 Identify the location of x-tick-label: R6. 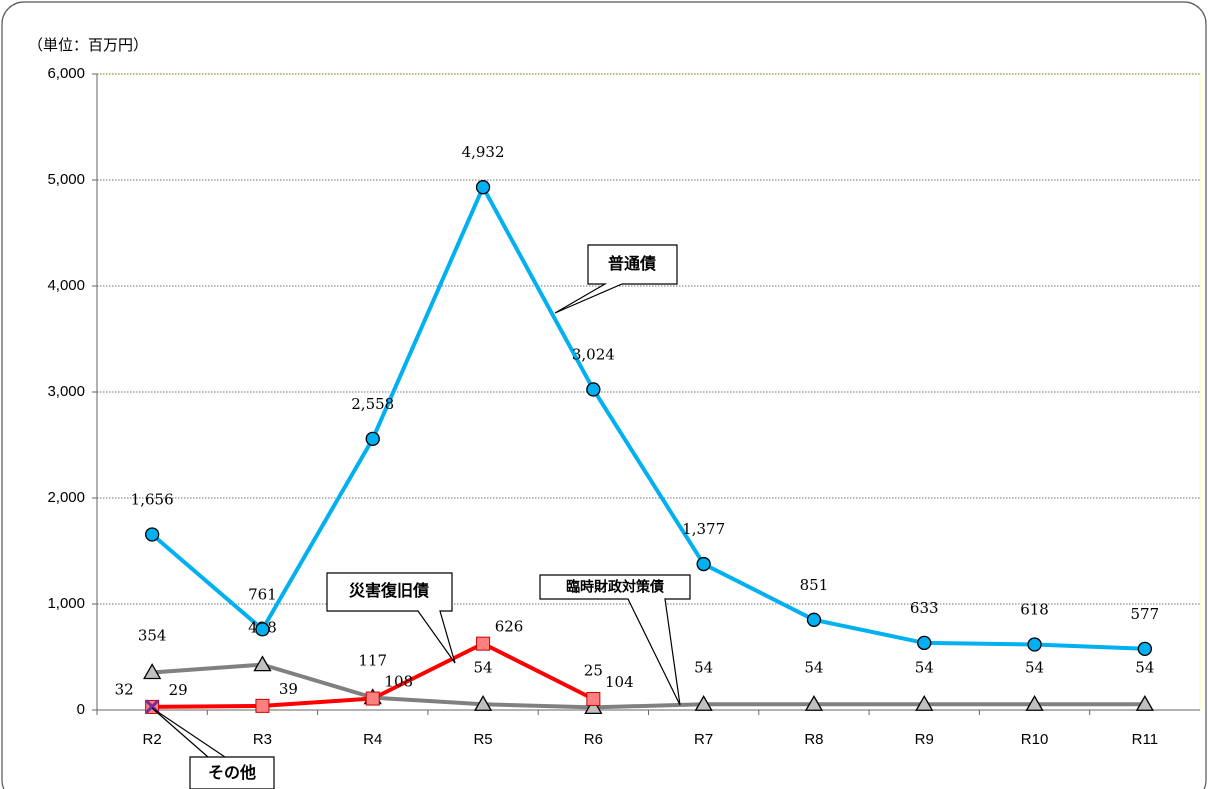
(593, 739).